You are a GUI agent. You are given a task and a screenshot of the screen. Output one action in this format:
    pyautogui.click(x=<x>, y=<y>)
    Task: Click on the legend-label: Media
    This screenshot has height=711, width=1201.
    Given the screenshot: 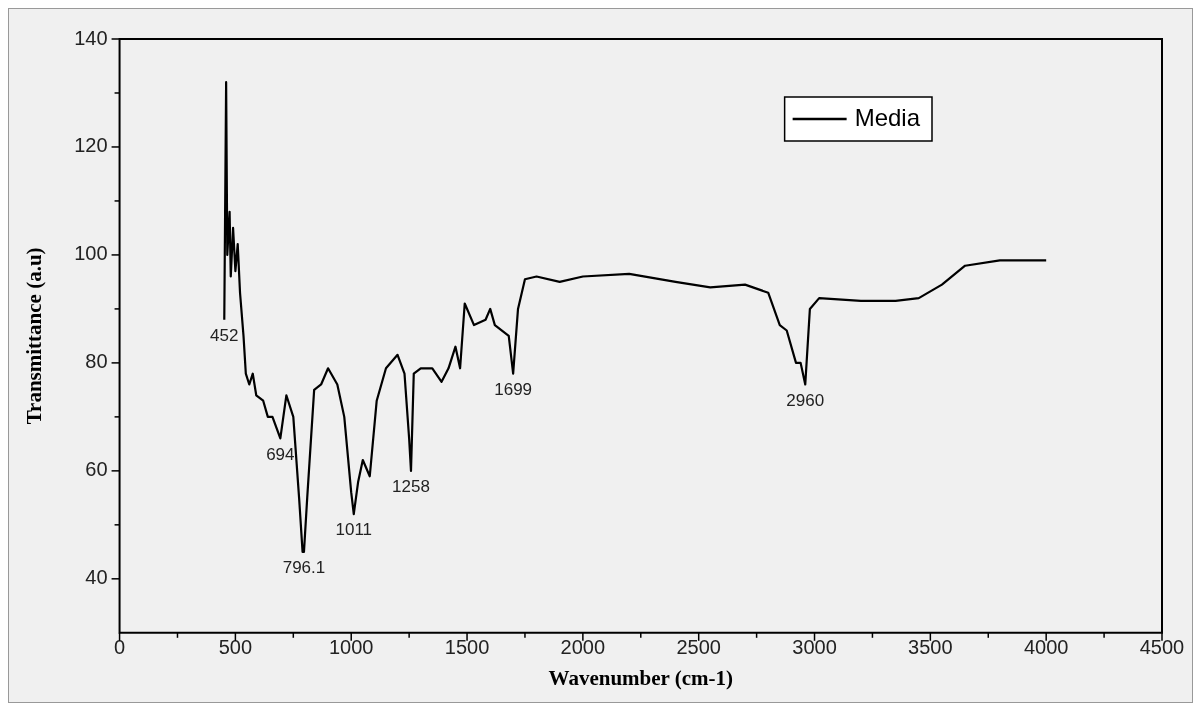 What is the action you would take?
    pyautogui.click(x=887, y=117)
    